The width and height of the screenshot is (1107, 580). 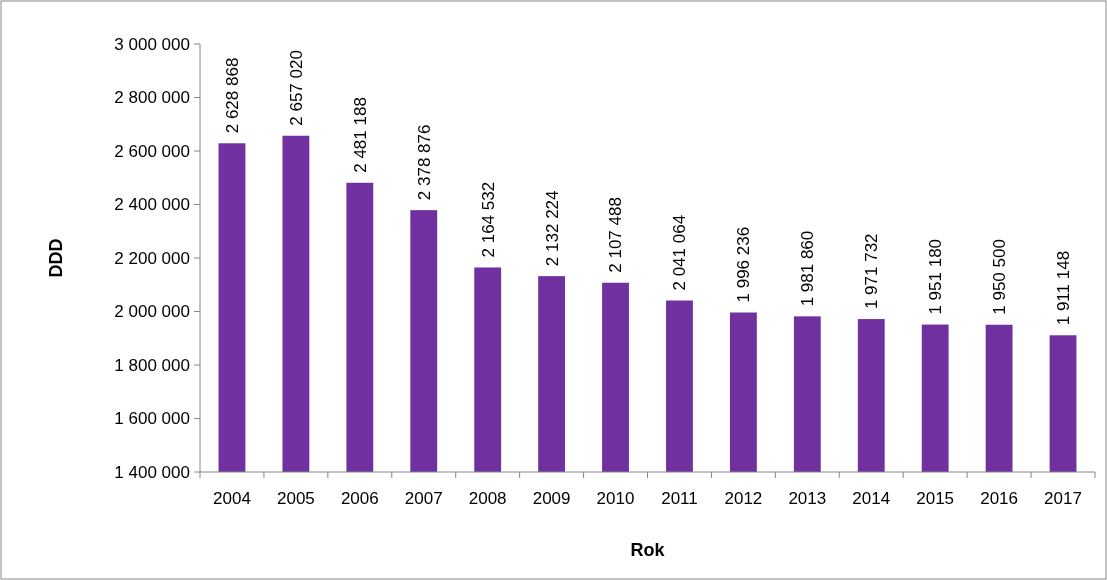 I want to click on y-axis-title: DDD, so click(x=56, y=258).